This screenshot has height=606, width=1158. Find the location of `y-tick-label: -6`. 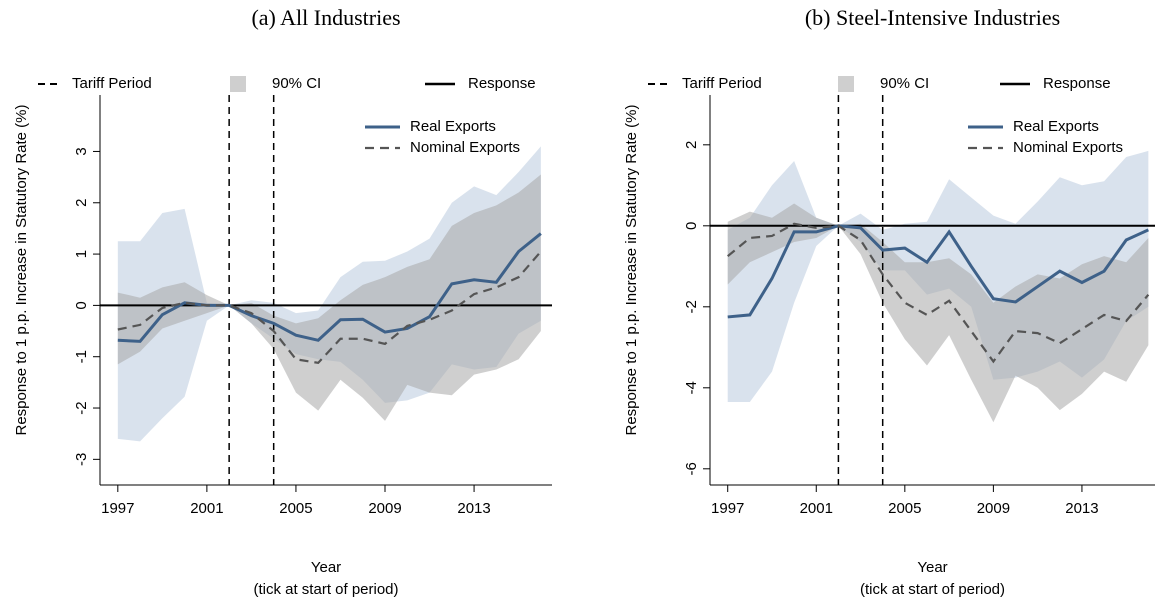

y-tick-label: -6 is located at coordinates (691, 468).